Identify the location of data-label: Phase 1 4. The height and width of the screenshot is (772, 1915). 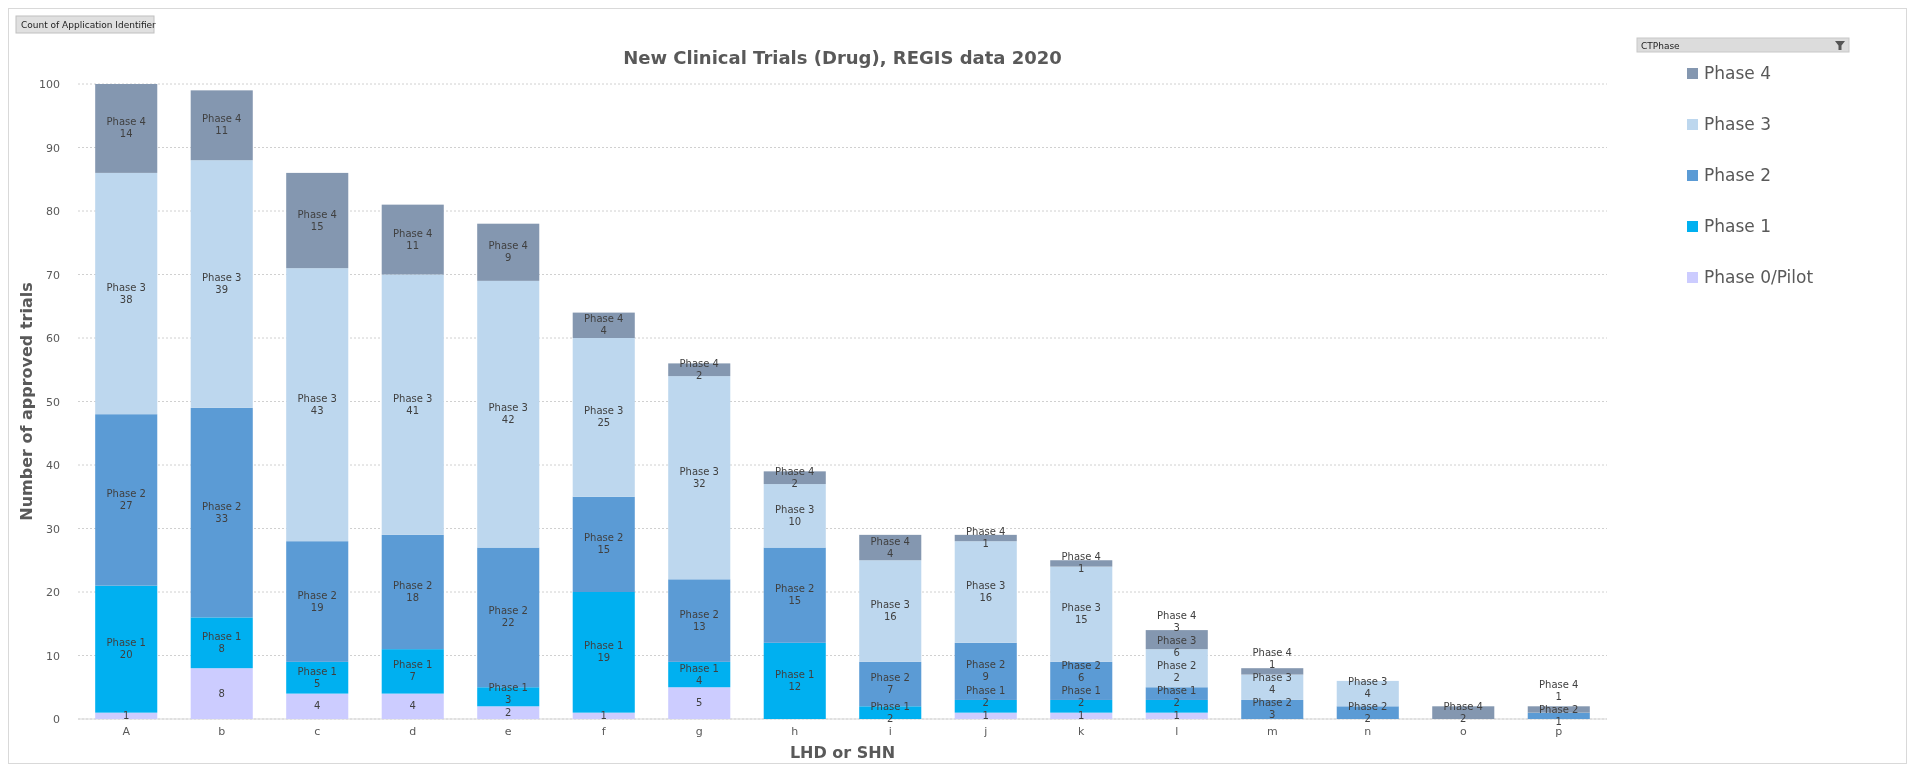
(699, 674).